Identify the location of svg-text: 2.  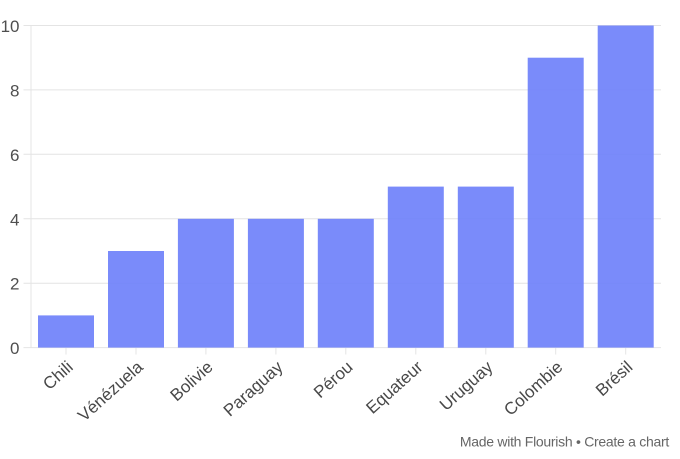
(14, 284).